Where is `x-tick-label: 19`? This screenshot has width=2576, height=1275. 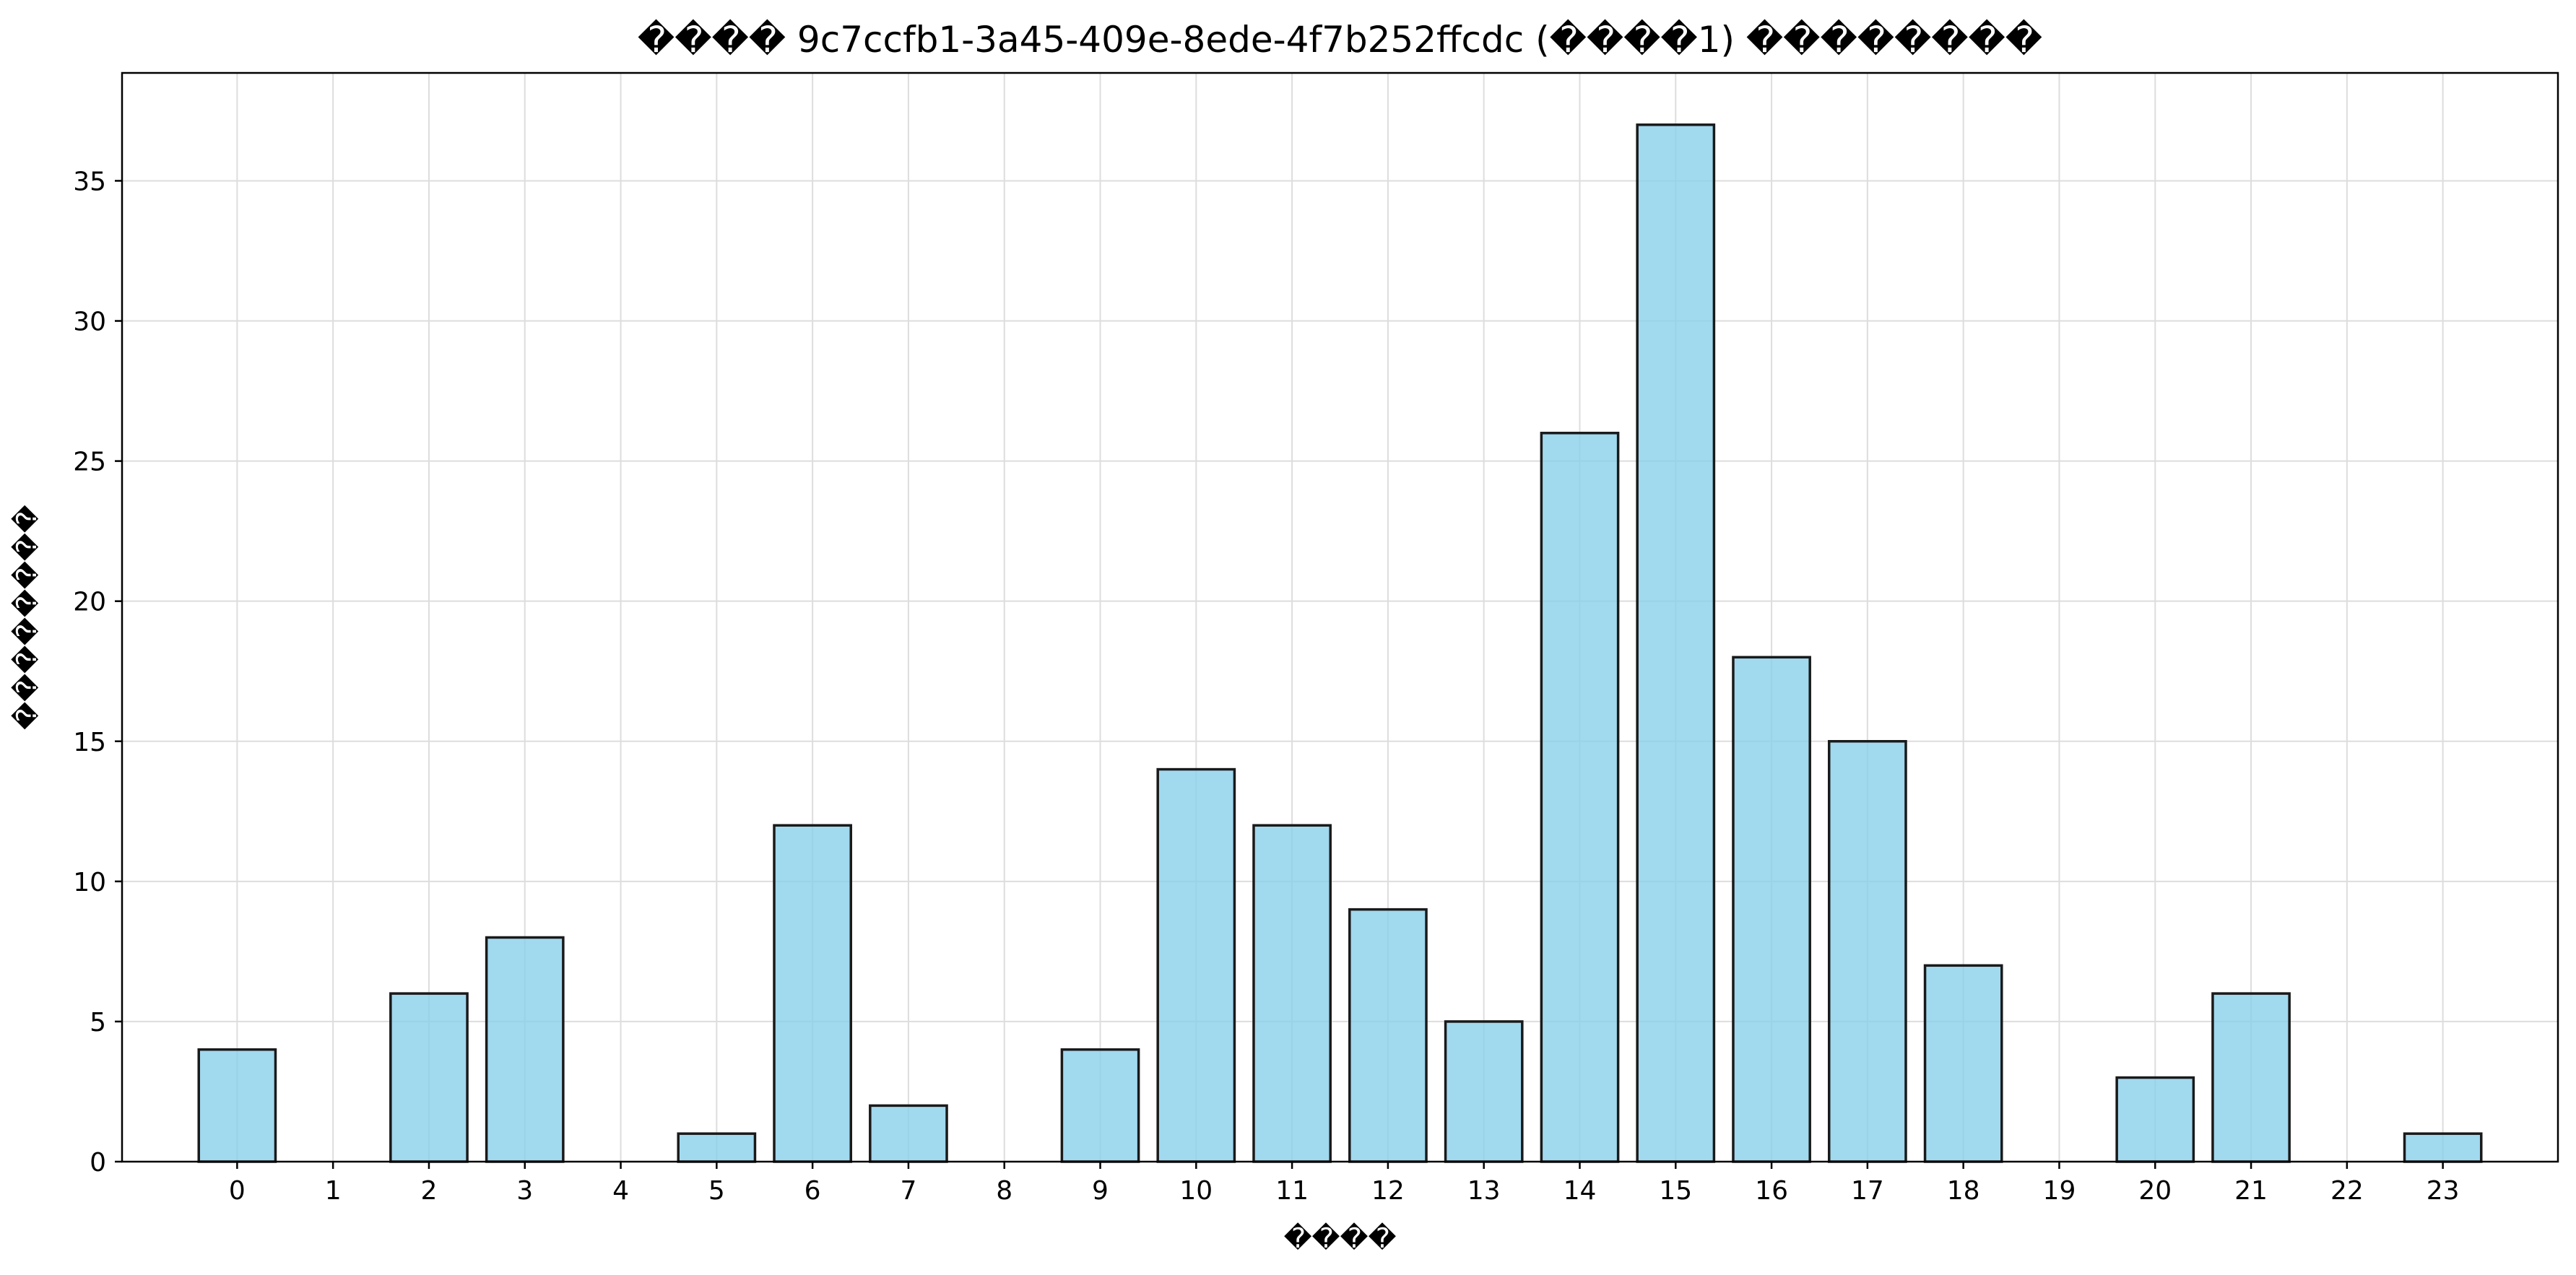
x-tick-label: 19 is located at coordinates (2059, 1191).